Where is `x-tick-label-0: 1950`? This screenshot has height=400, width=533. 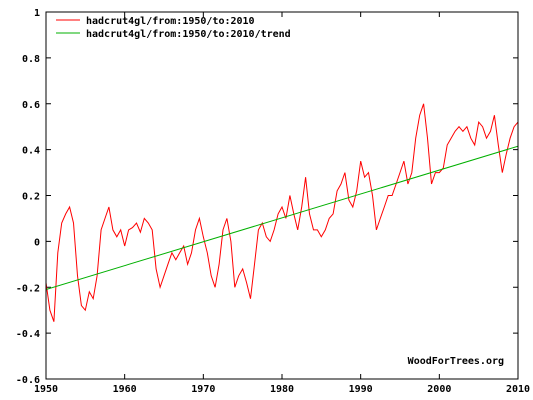
x-tick-label-0: 1950 is located at coordinates (46, 389).